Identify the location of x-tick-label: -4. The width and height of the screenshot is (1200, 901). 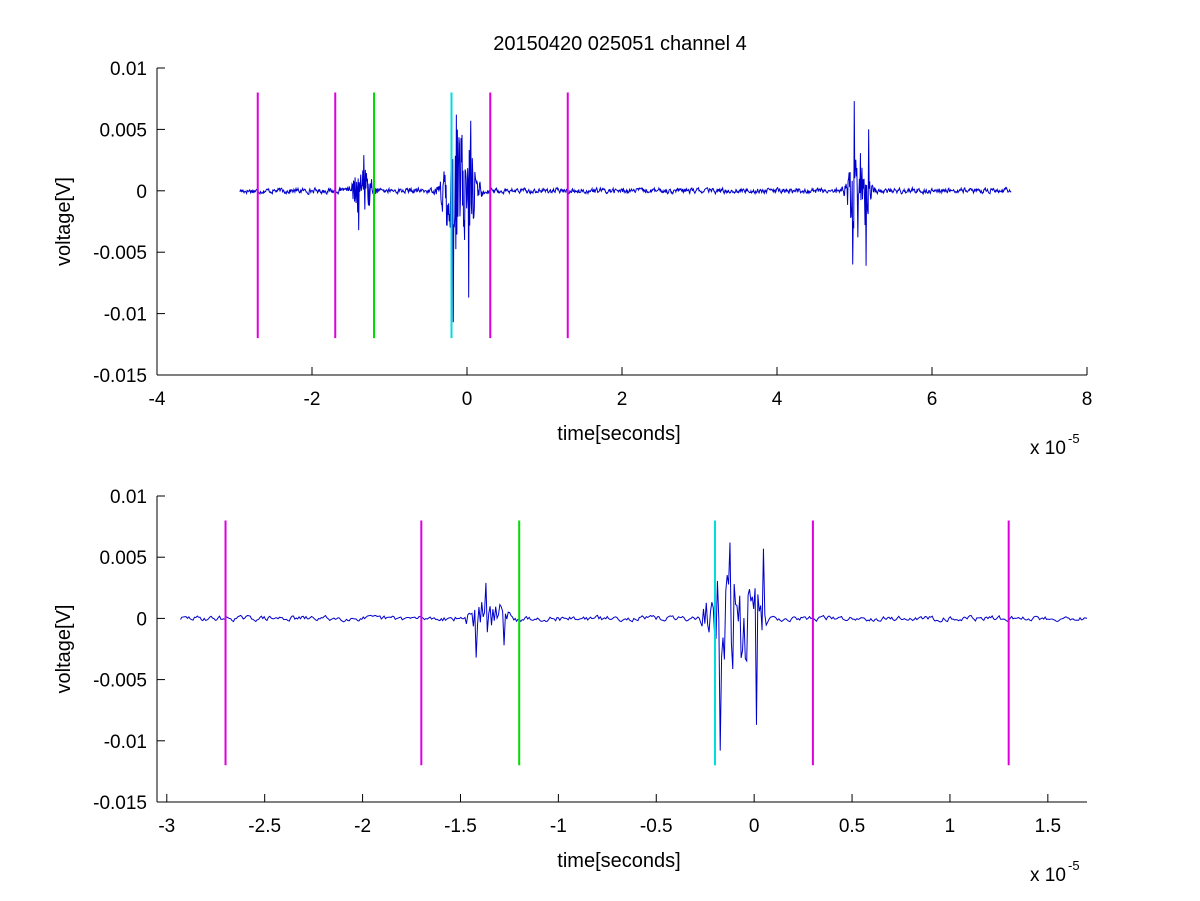
(157, 399).